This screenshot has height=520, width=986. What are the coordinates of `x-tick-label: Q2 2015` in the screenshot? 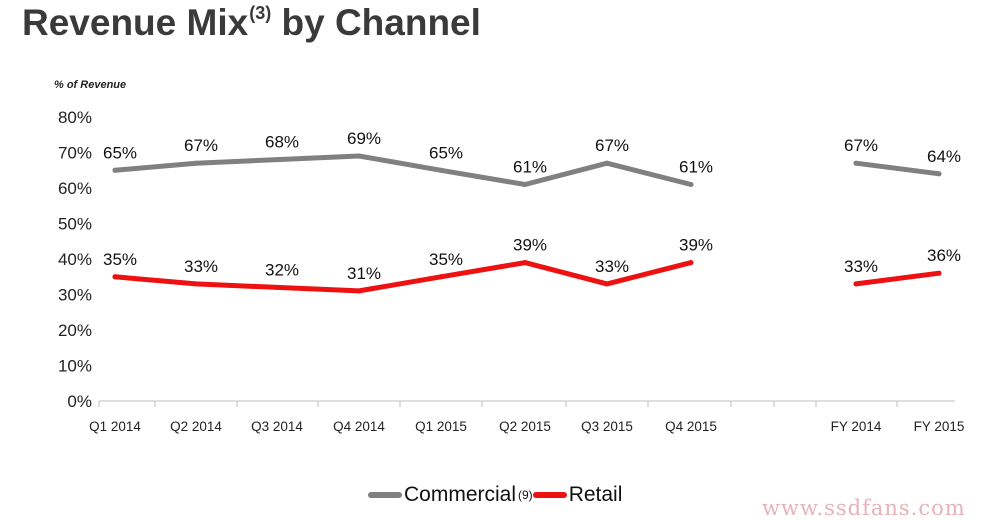 It's located at (525, 426).